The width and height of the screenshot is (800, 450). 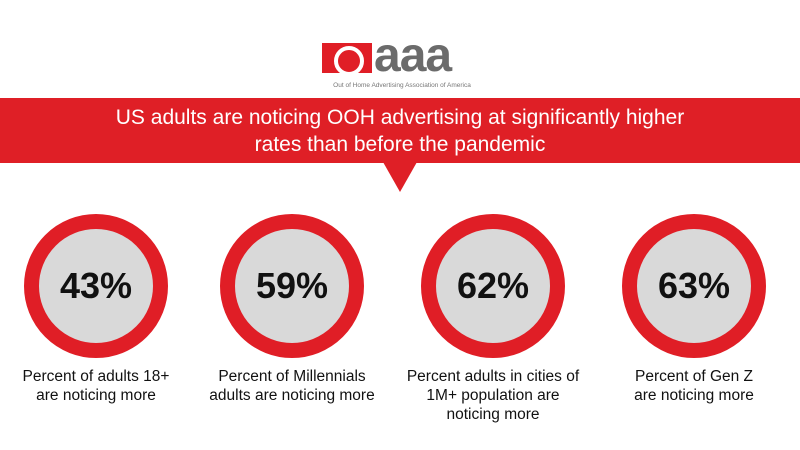 I want to click on stat-circle: 43%, so click(x=96, y=286).